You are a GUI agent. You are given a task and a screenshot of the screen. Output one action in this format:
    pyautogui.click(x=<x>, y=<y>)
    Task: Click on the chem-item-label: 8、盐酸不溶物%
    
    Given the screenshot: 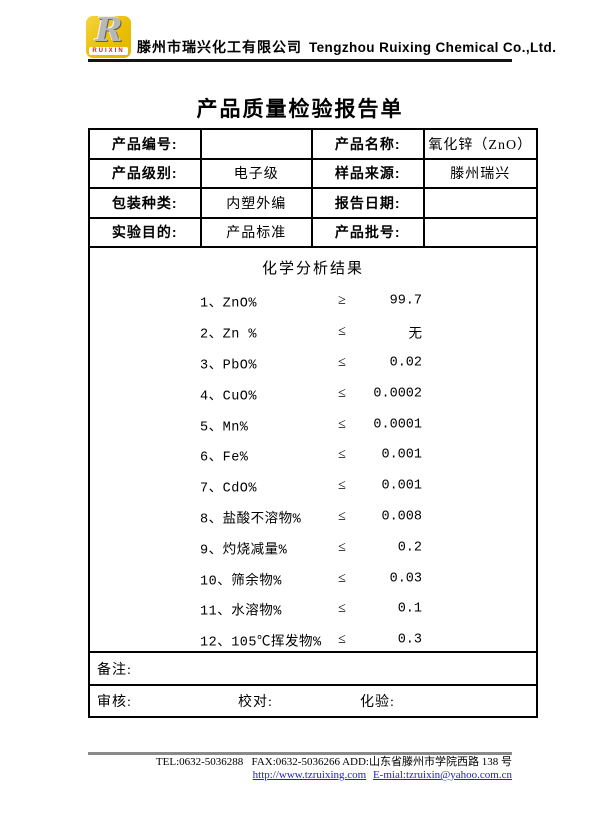 What is the action you would take?
    pyautogui.click(x=251, y=520)
    